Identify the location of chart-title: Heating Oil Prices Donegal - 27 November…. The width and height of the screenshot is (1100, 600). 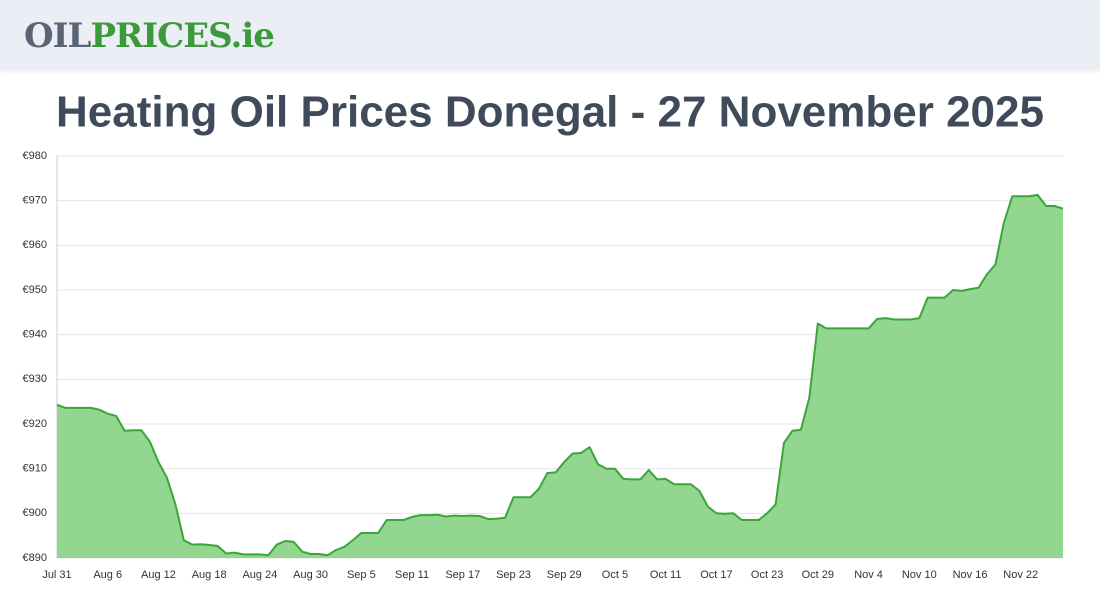
(550, 112).